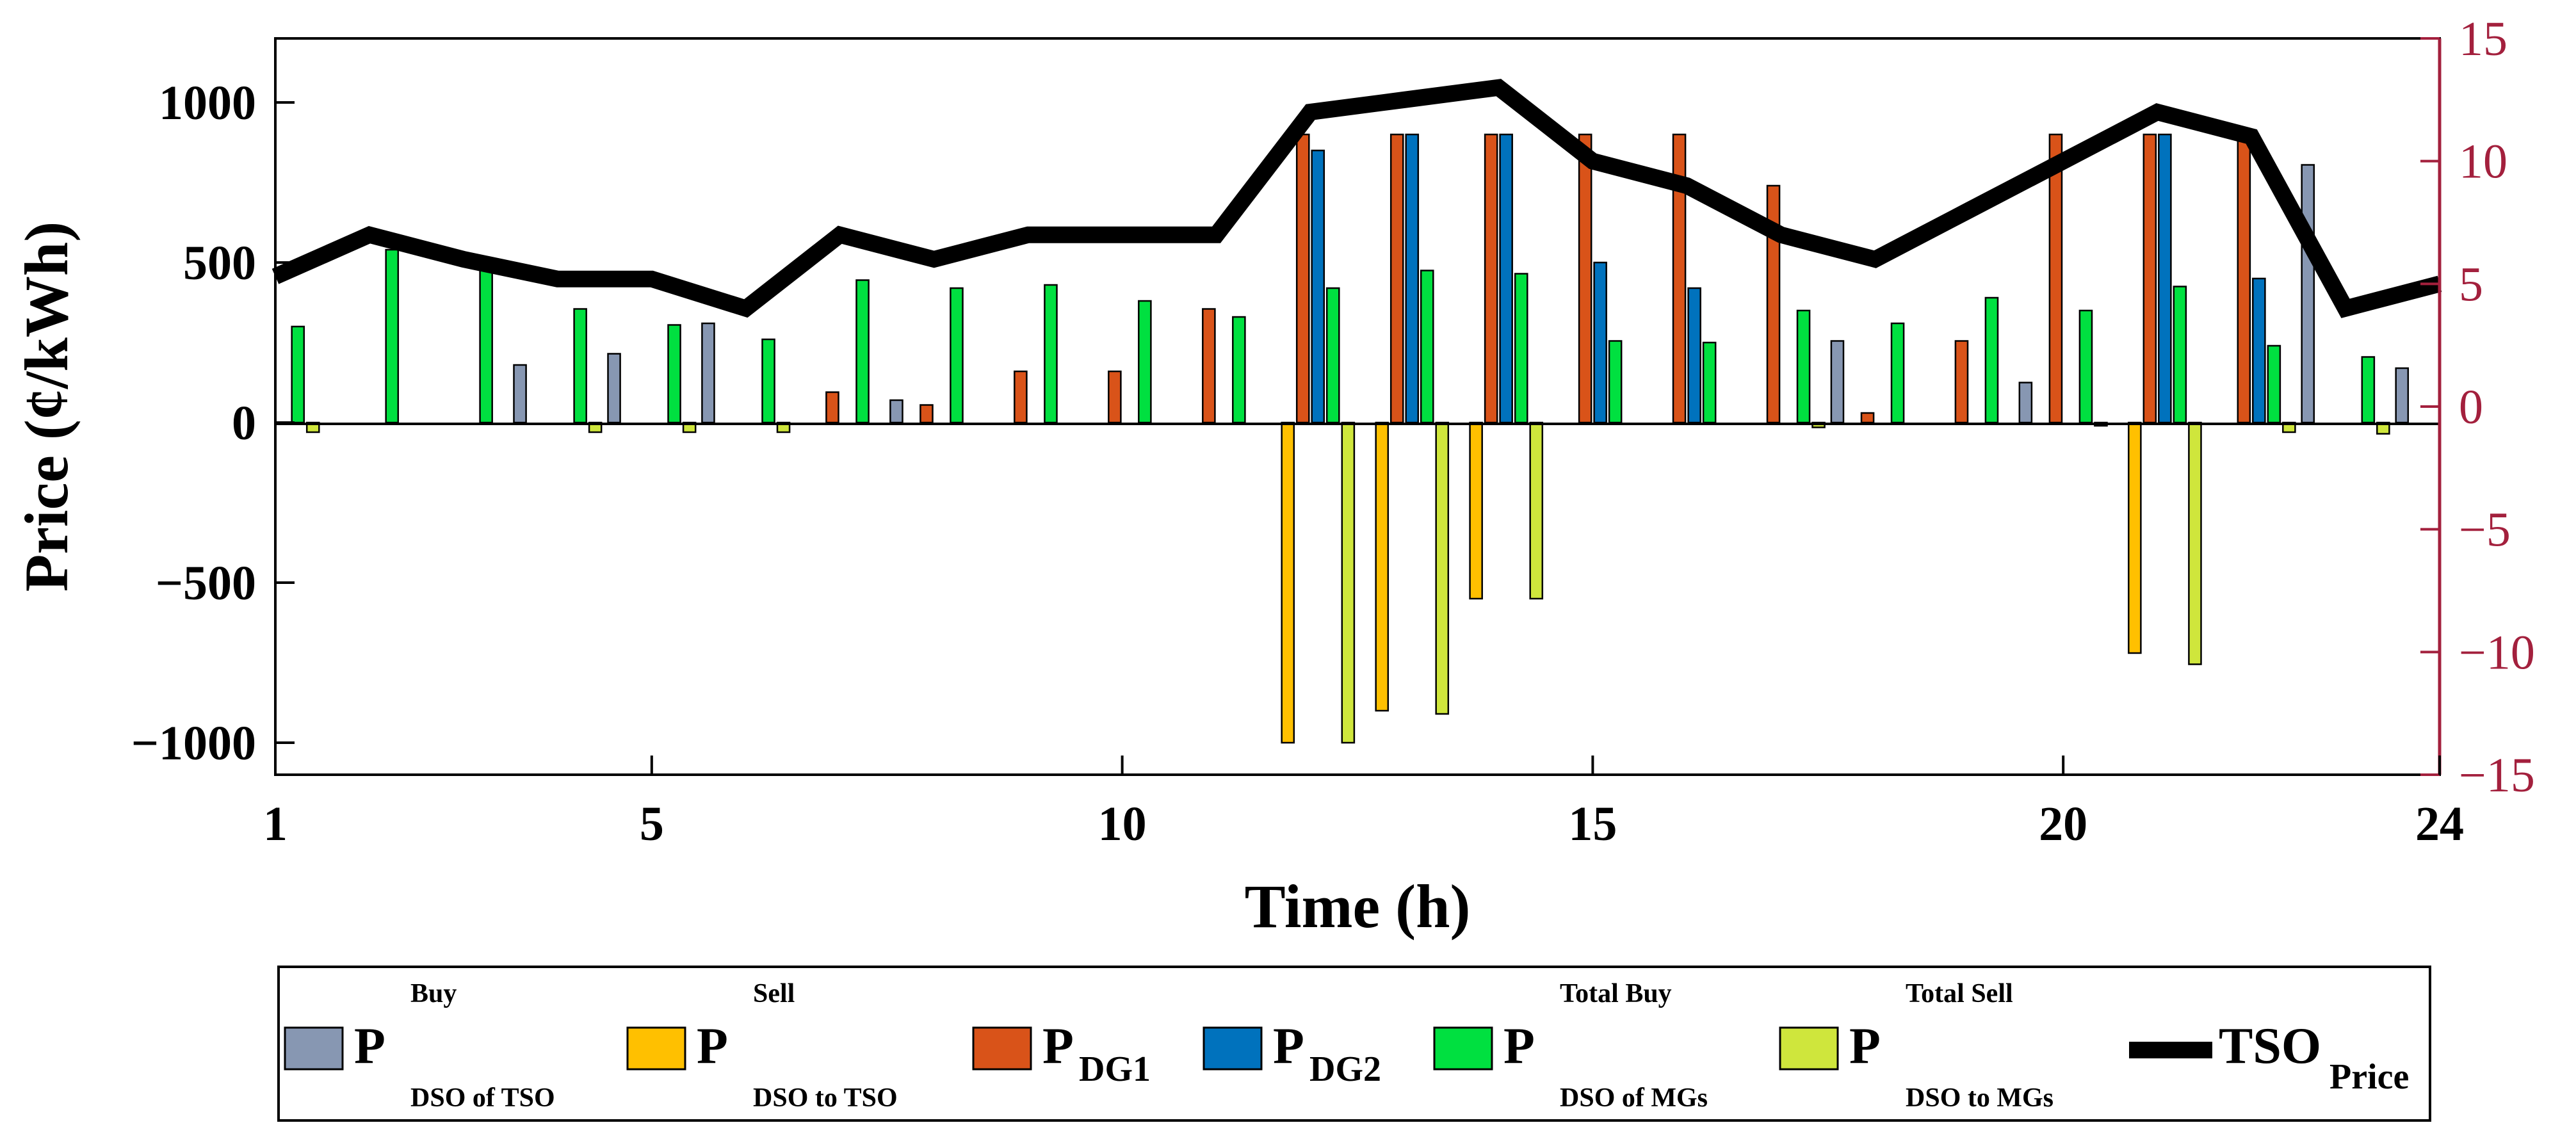 The image size is (2576, 1132). I want to click on bar-sell_mgs-h13, so click(1442, 568).